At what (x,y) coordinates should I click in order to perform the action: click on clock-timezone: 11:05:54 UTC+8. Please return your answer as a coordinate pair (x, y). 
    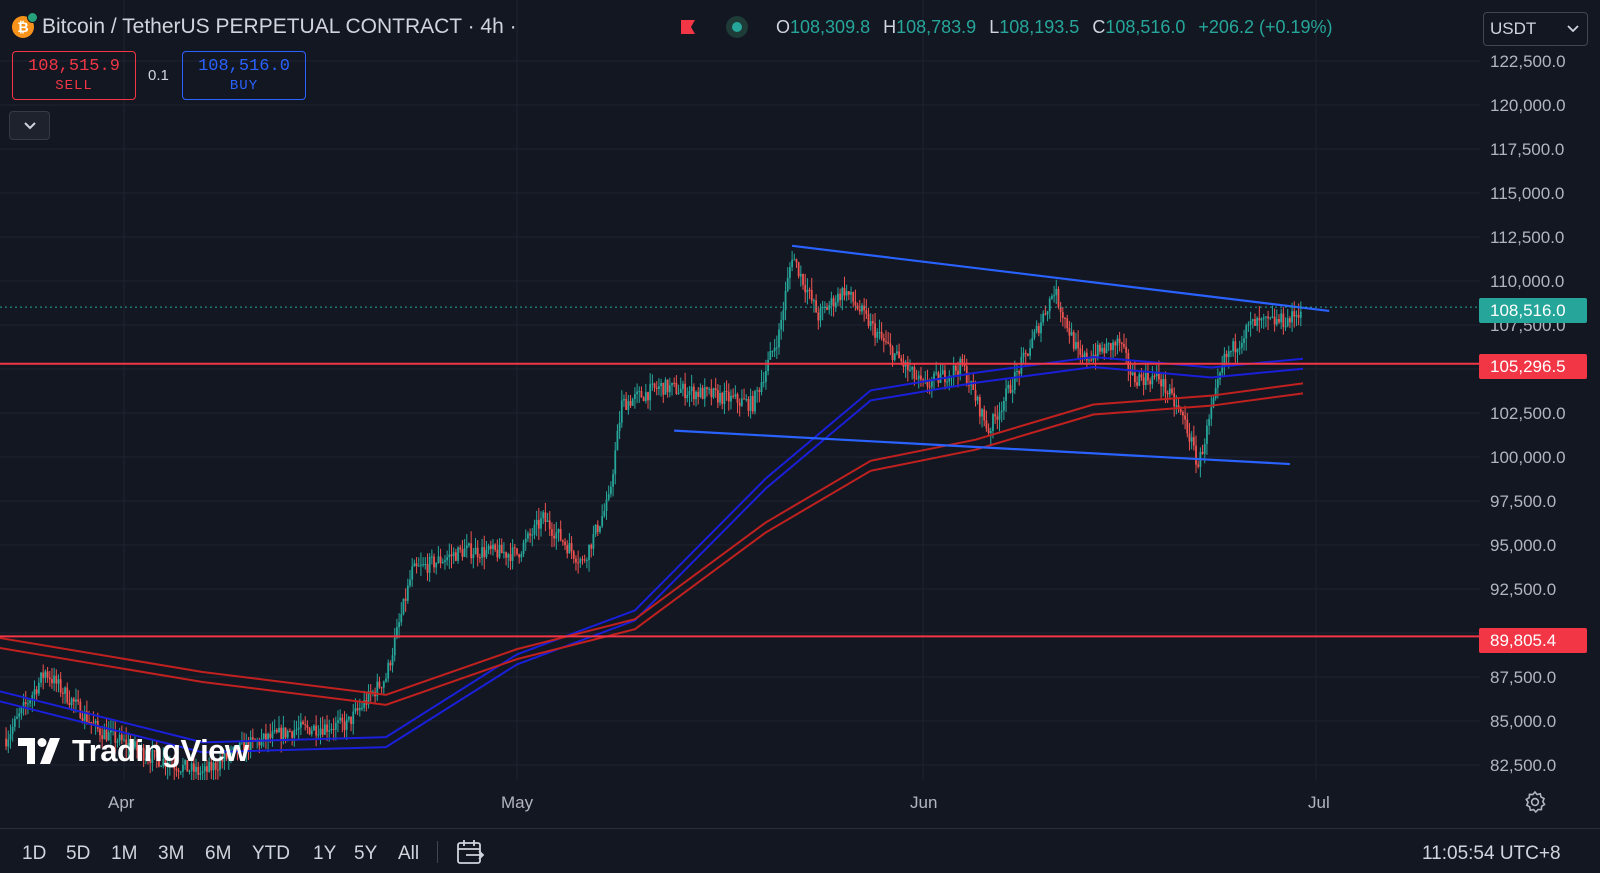
    Looking at the image, I should click on (1491, 853).